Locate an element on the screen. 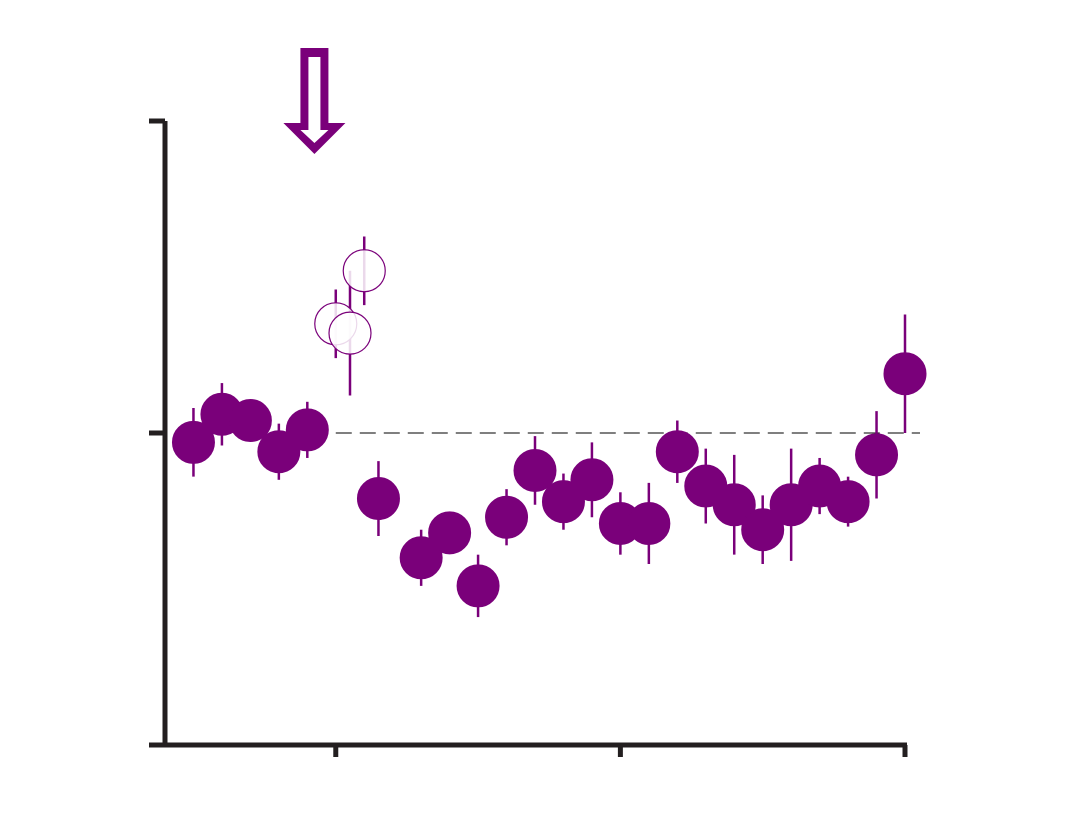  down-arrow-icon is located at coordinates (314, 101).